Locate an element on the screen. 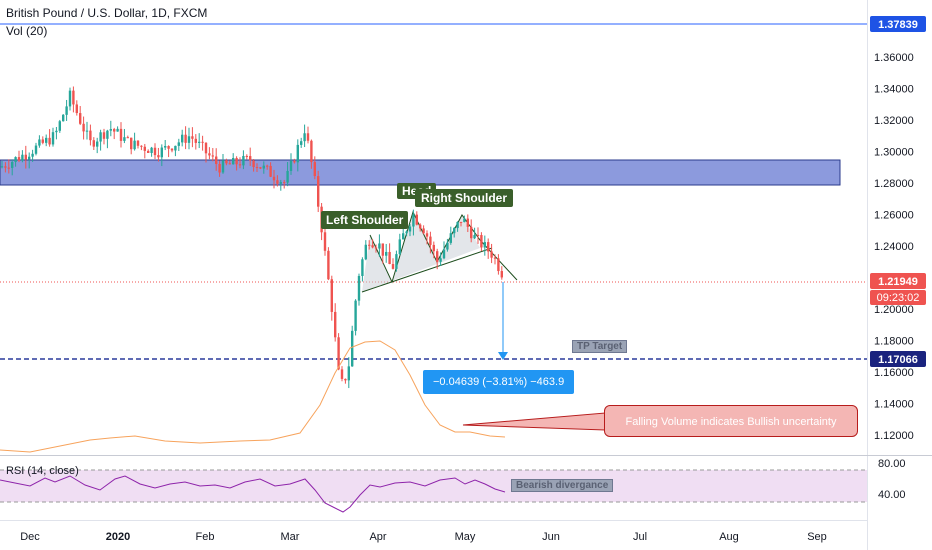  rsi-indicator-label: RSI (14, close) is located at coordinates (42, 471).